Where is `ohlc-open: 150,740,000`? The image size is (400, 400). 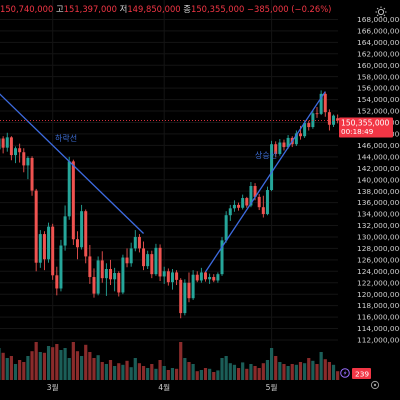
ohlc-open: 150,740,000 is located at coordinates (27, 9).